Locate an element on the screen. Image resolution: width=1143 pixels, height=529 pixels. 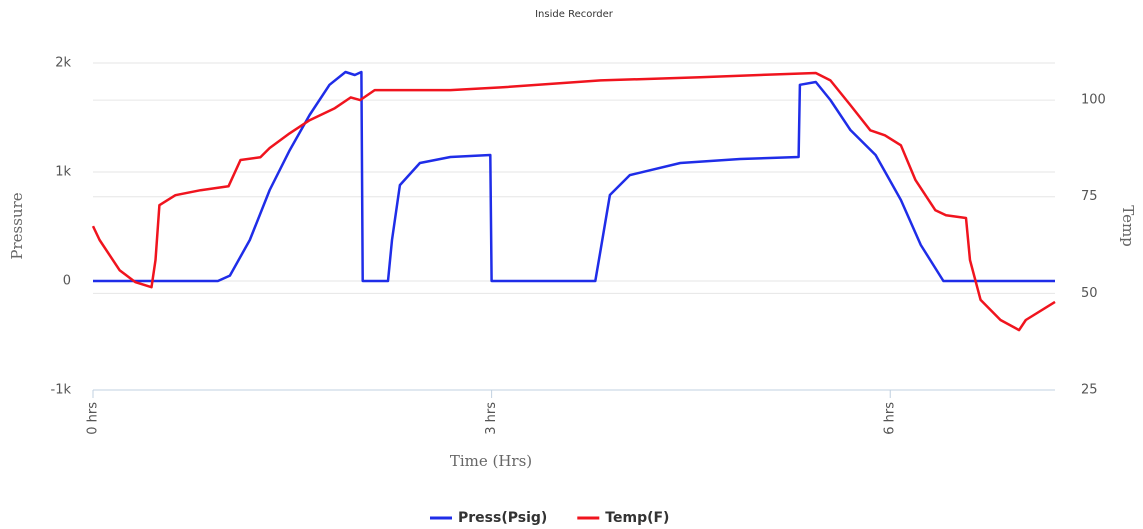
chart-title: Inside Recorder is located at coordinates (574, 14).